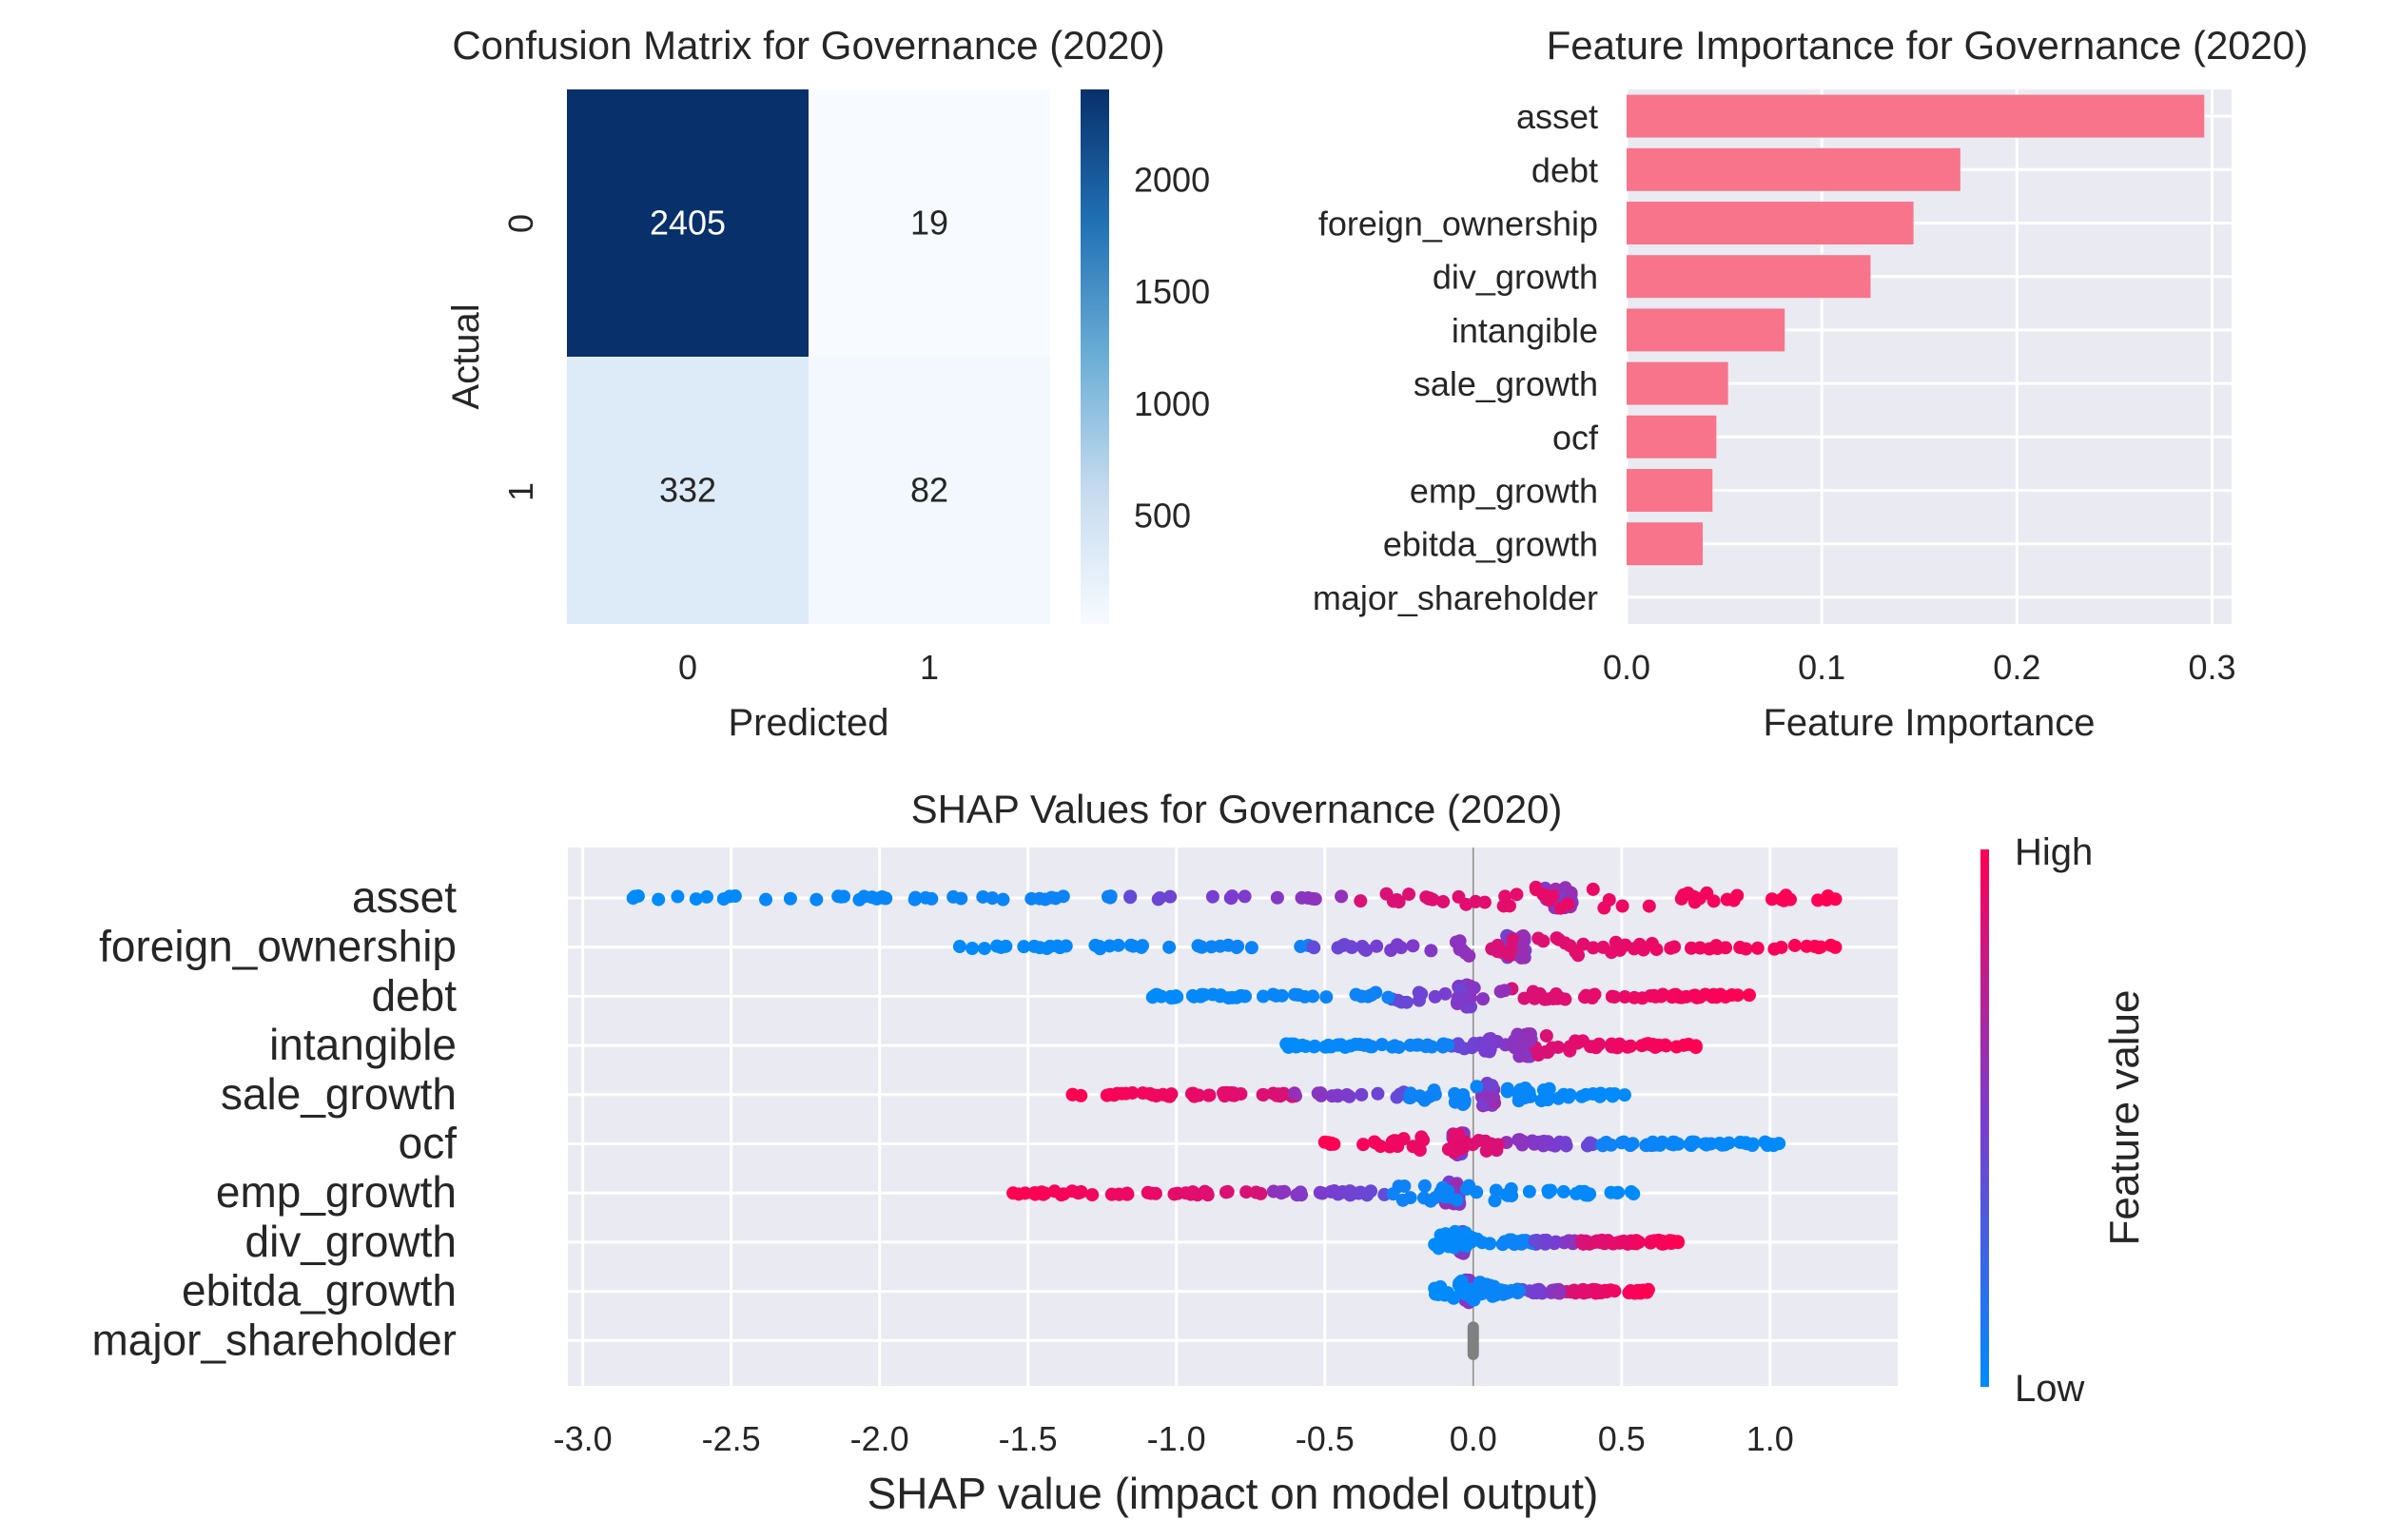 Image resolution: width=2399 pixels, height=1540 pixels. What do you see at coordinates (466, 356) in the screenshot?
I see `cm-ylabel: Actual` at bounding box center [466, 356].